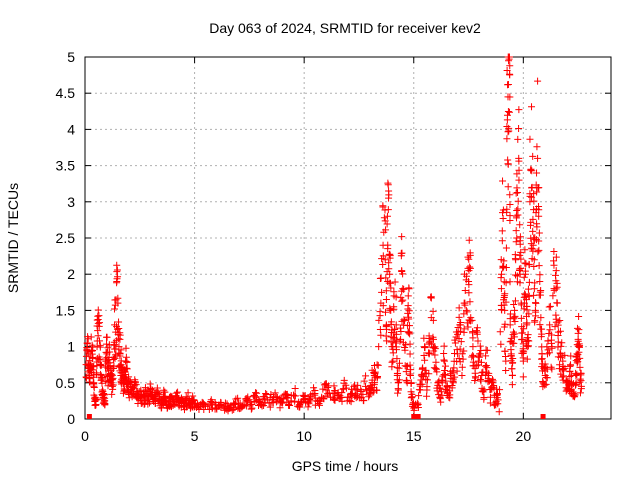 This screenshot has height=480, width=640. Describe the element at coordinates (71, 274) in the screenshot. I see `y-tick-label: 2` at that location.